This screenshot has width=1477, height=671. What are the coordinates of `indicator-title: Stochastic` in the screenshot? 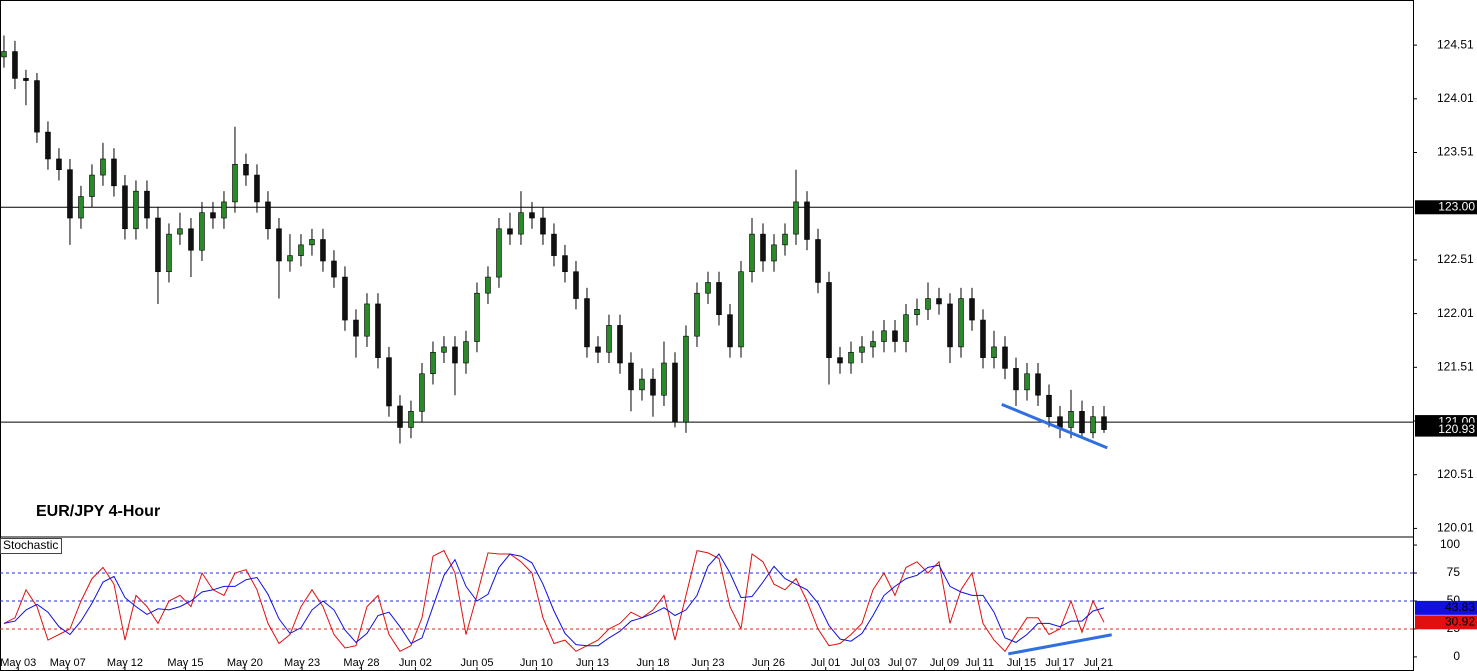 It's located at (30, 545).